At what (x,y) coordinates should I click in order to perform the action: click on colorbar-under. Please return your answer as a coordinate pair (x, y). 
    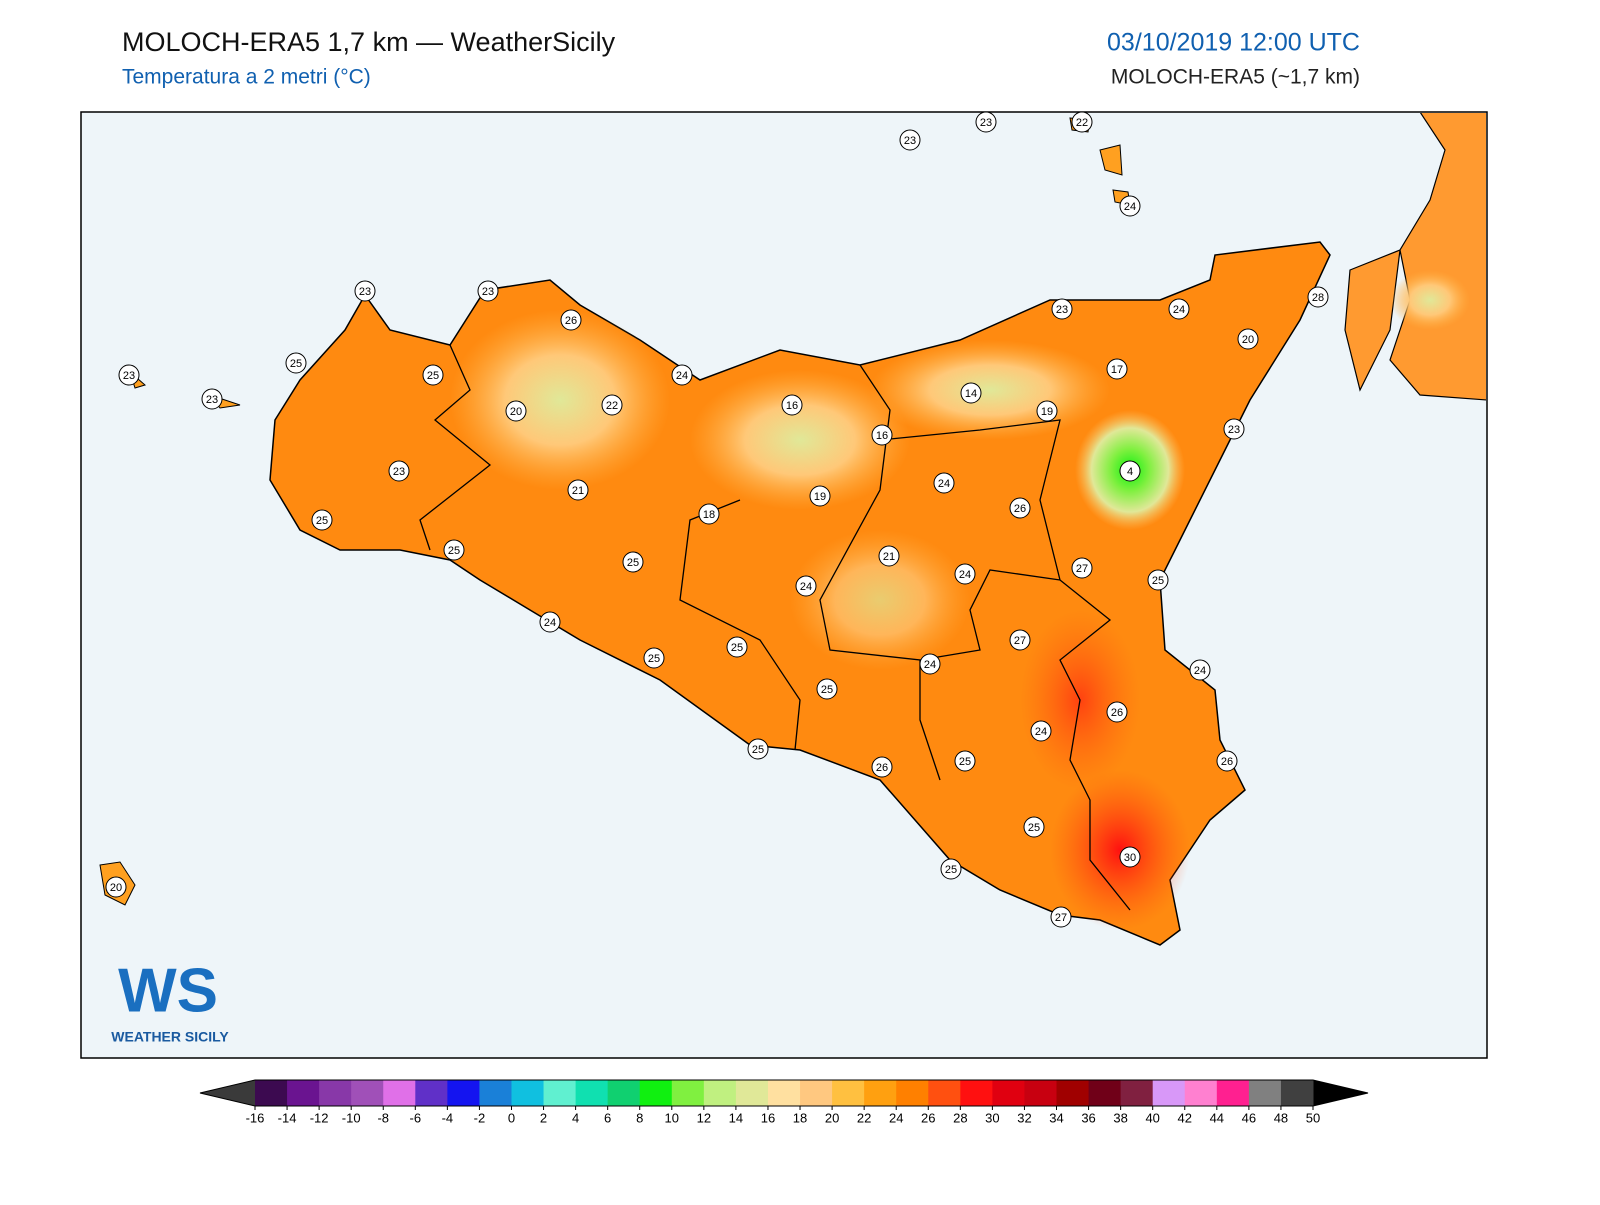
    Looking at the image, I should click on (227, 1093).